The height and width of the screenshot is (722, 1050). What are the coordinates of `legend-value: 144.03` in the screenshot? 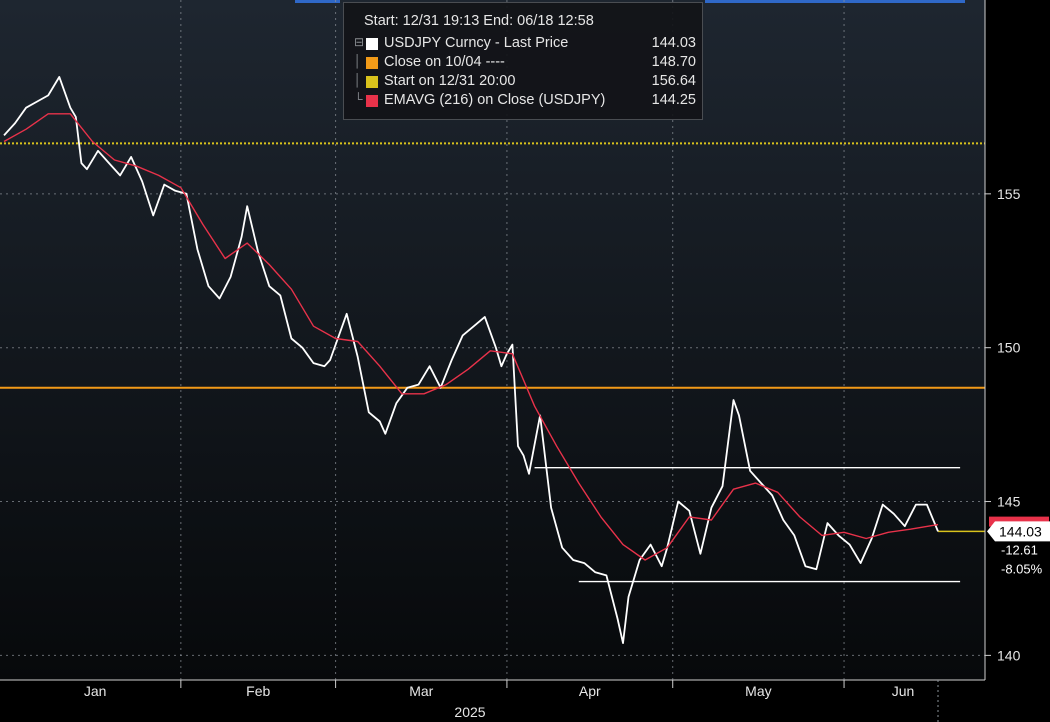 It's located at (673, 43).